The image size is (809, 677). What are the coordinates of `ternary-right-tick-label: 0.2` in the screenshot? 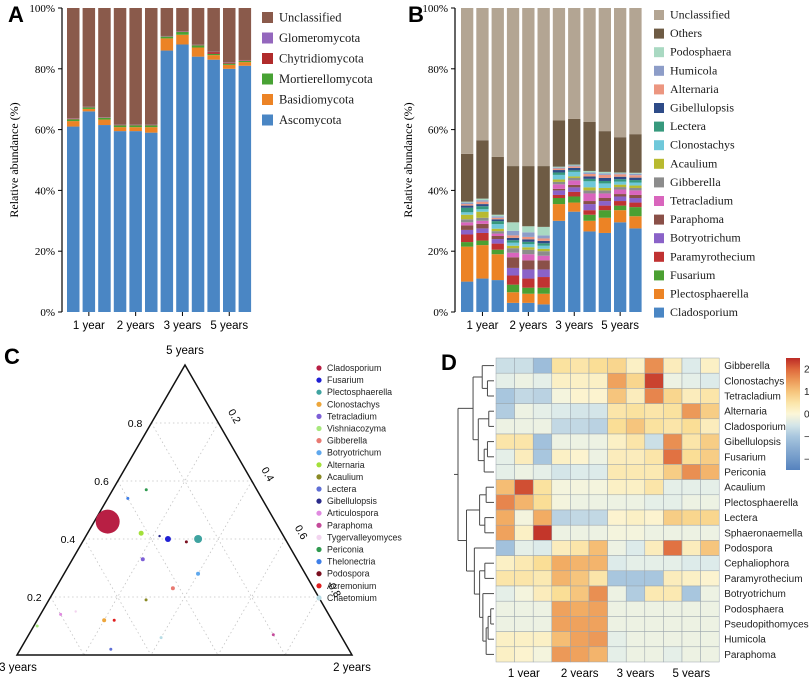 It's located at (234, 416).